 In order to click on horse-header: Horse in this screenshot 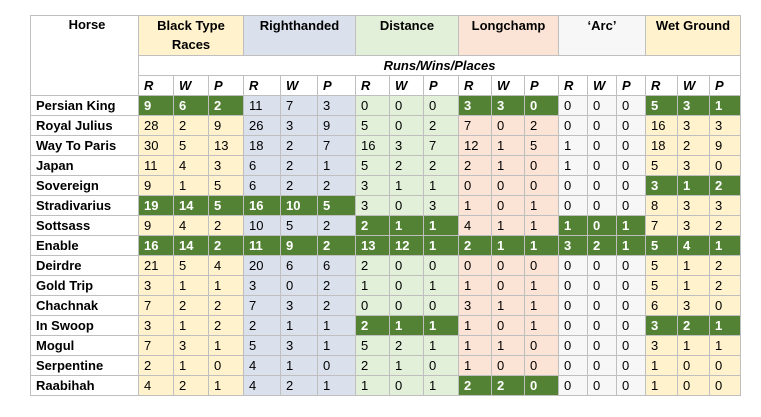, I will do `click(84, 55)`.